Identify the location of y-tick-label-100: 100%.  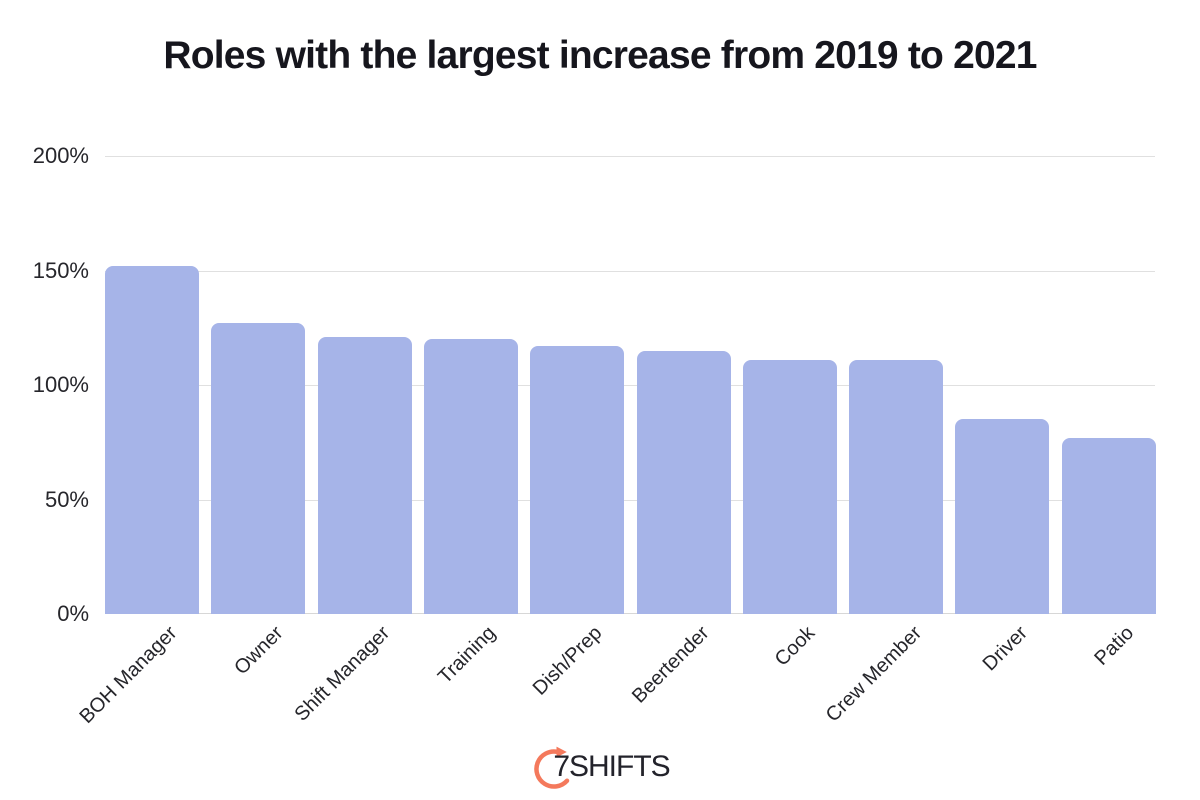
(60, 384).